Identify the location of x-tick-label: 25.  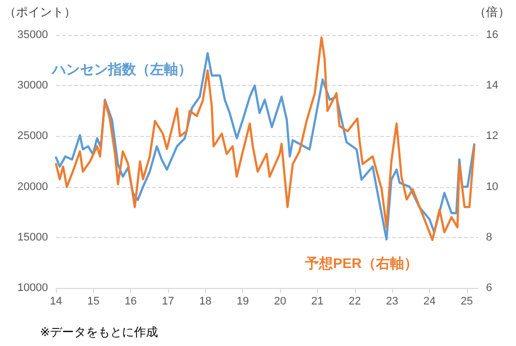
(466, 302).